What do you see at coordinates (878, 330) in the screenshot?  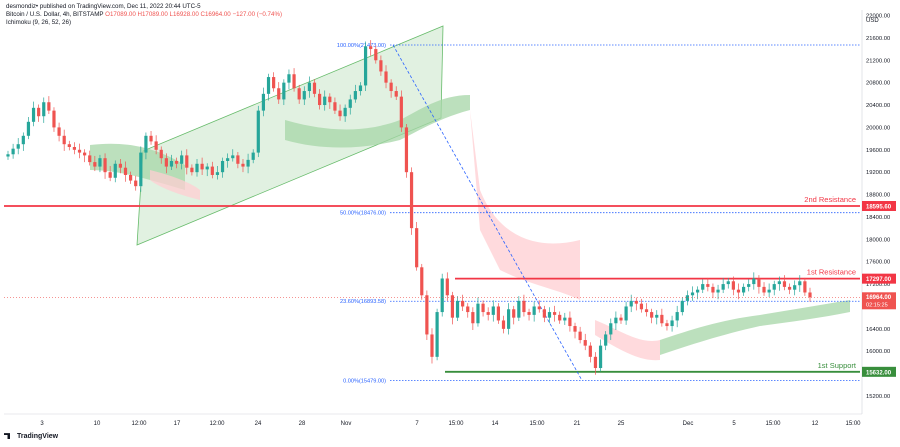 I see `y-tick-label: 16400.00` at bounding box center [878, 330].